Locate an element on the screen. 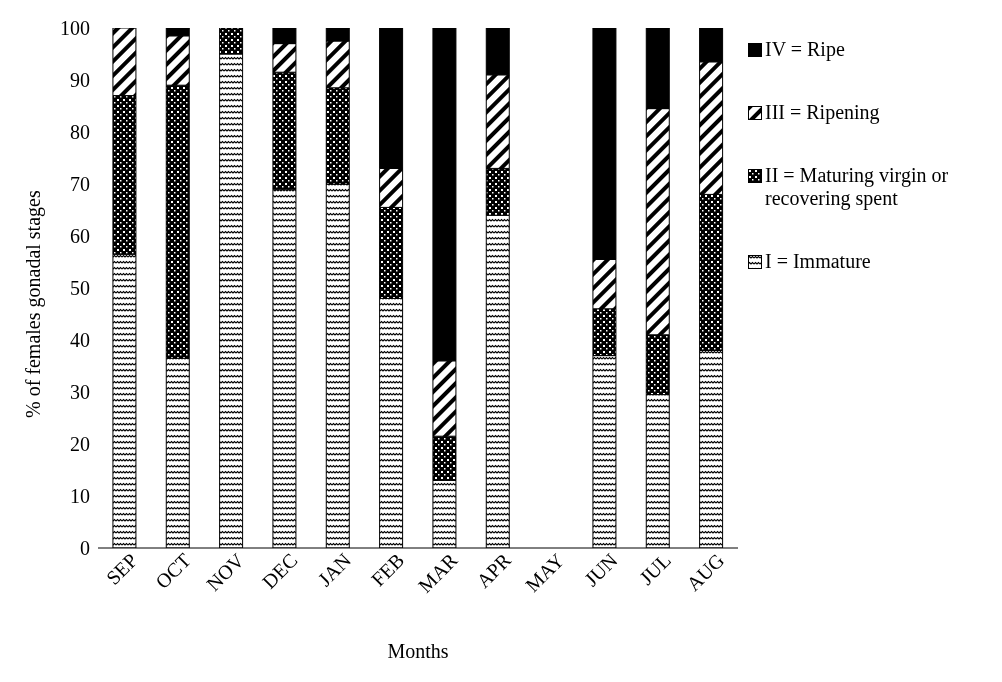 The height and width of the screenshot is (682, 1002). y-tick-label: 80 is located at coordinates (80, 132).